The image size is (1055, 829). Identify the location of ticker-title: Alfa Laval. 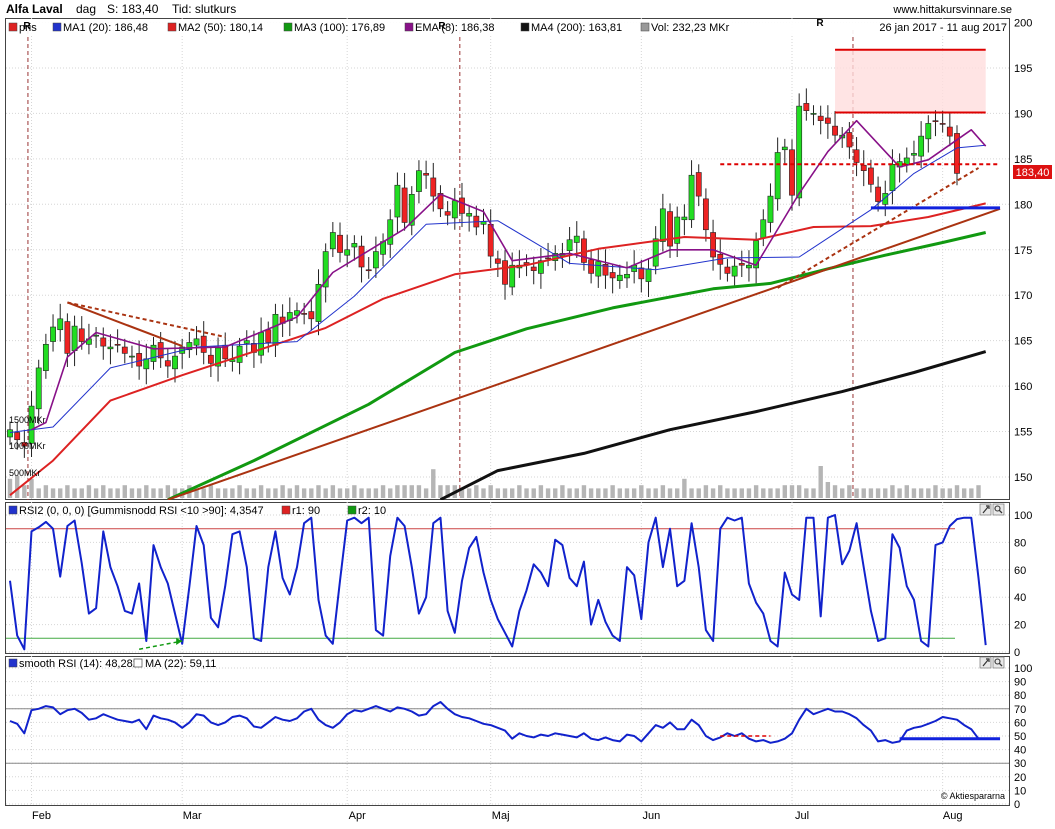
(34, 9).